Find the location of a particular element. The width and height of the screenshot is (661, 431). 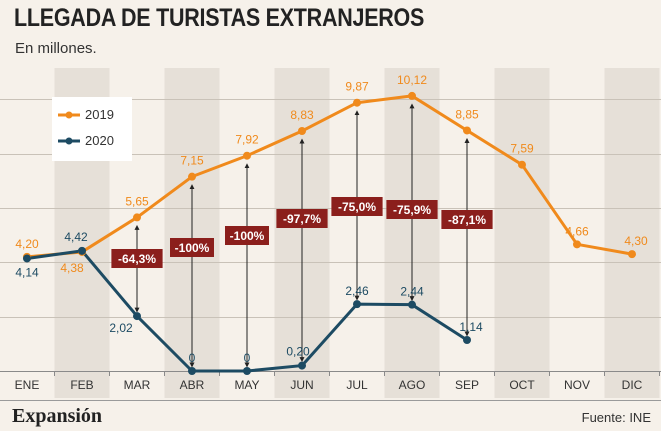

x-tick-label: JUL is located at coordinates (357, 385).